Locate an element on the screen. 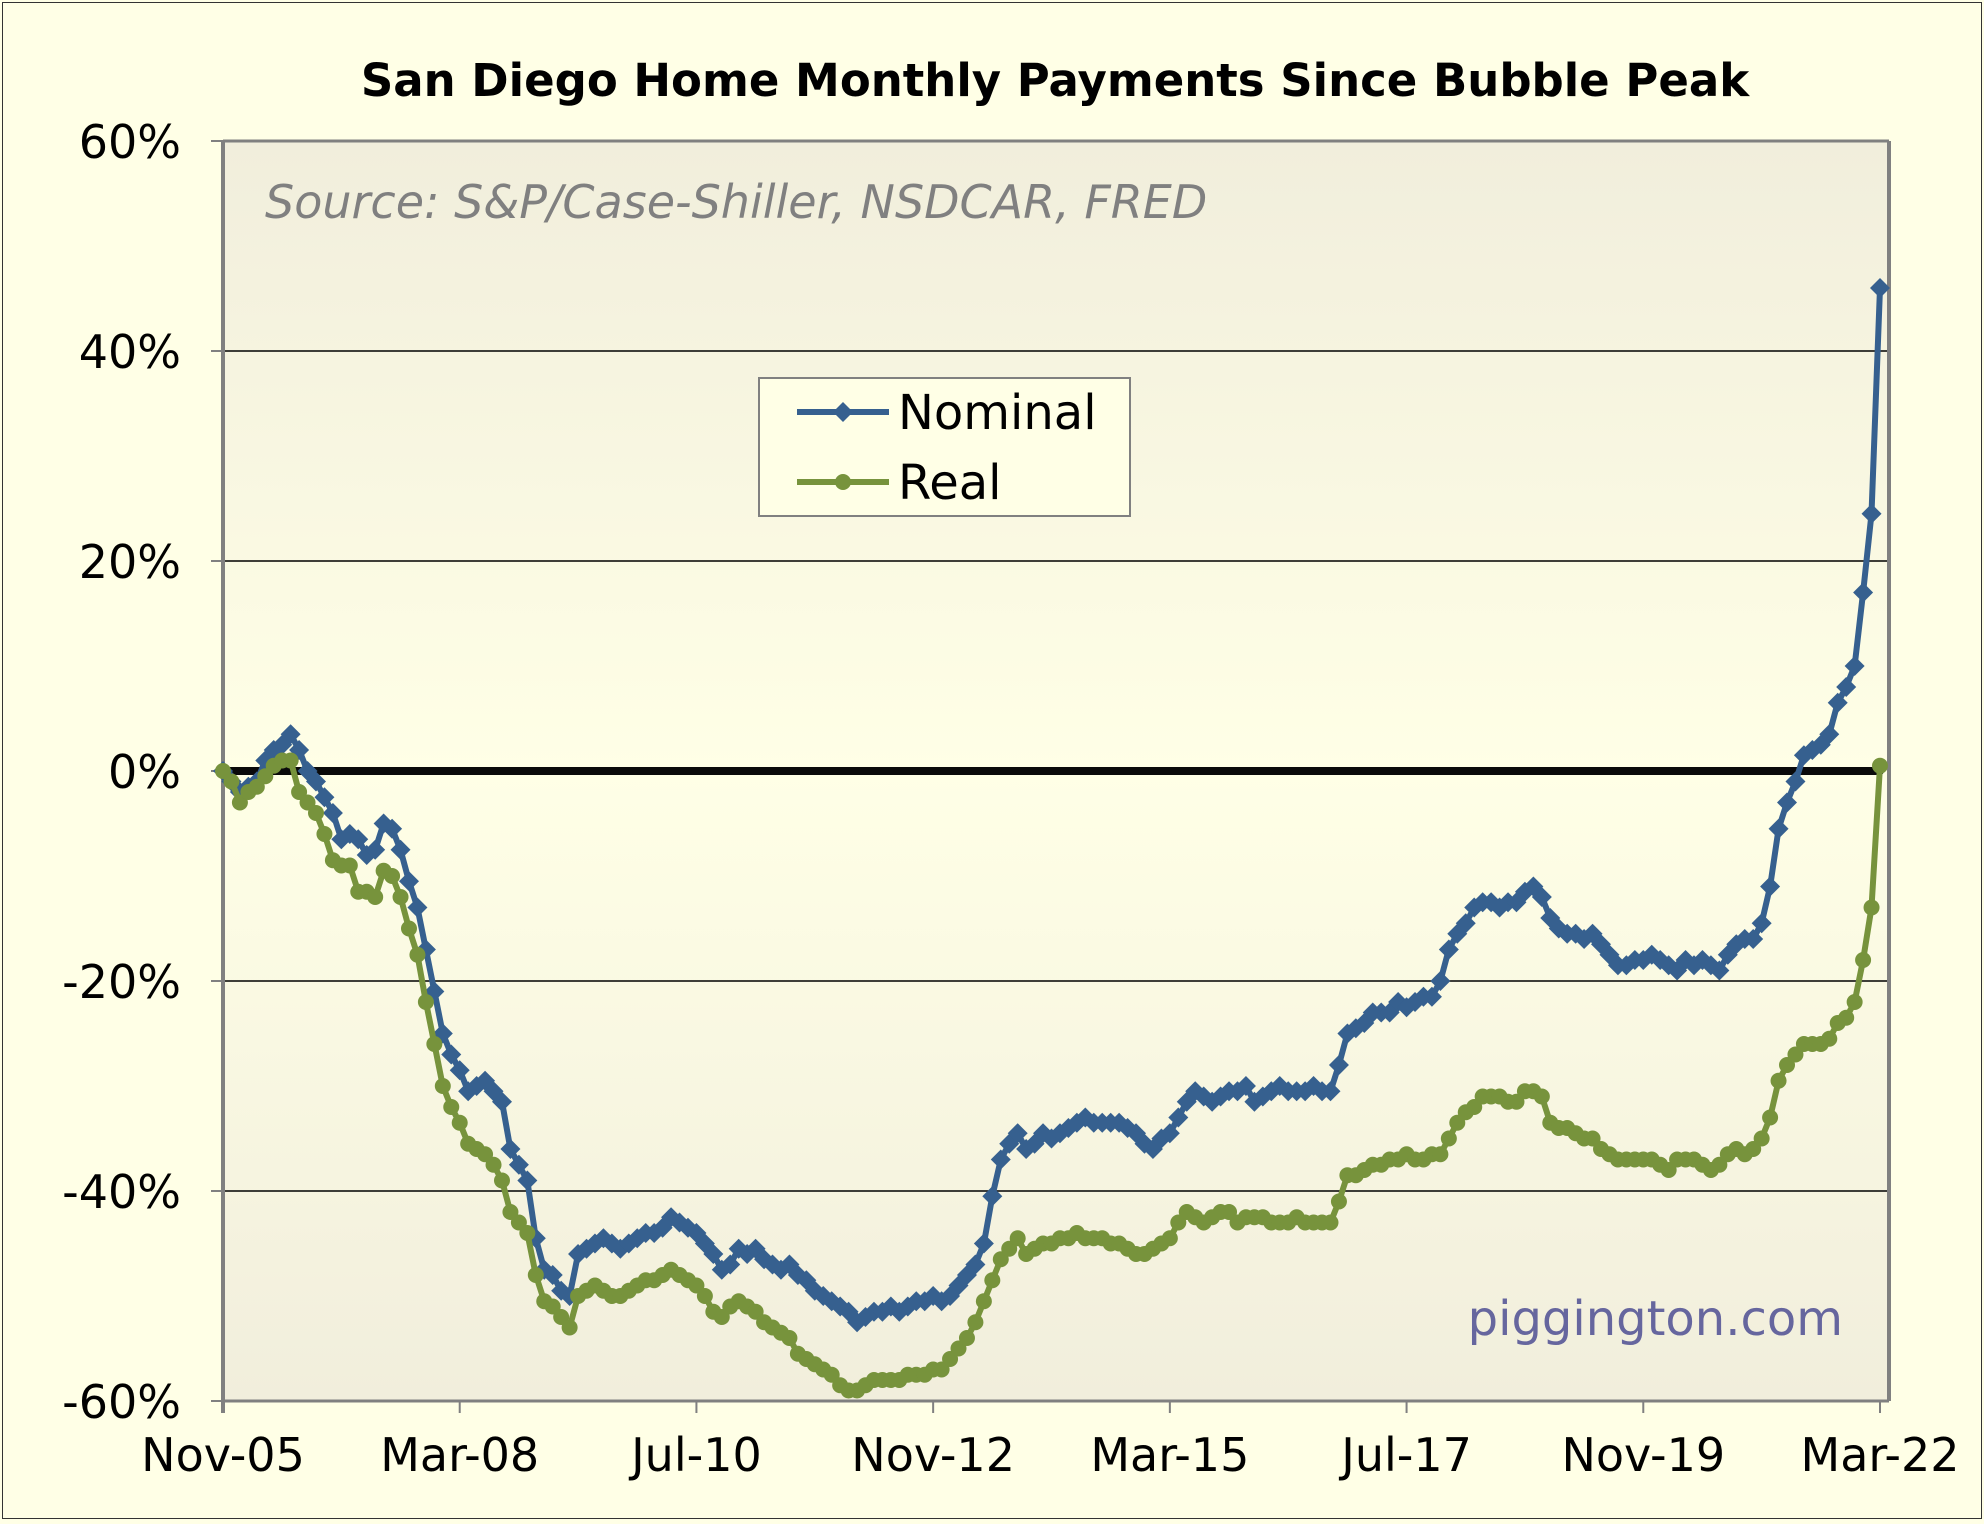  legend: Nominal Real is located at coordinates (944, 447).